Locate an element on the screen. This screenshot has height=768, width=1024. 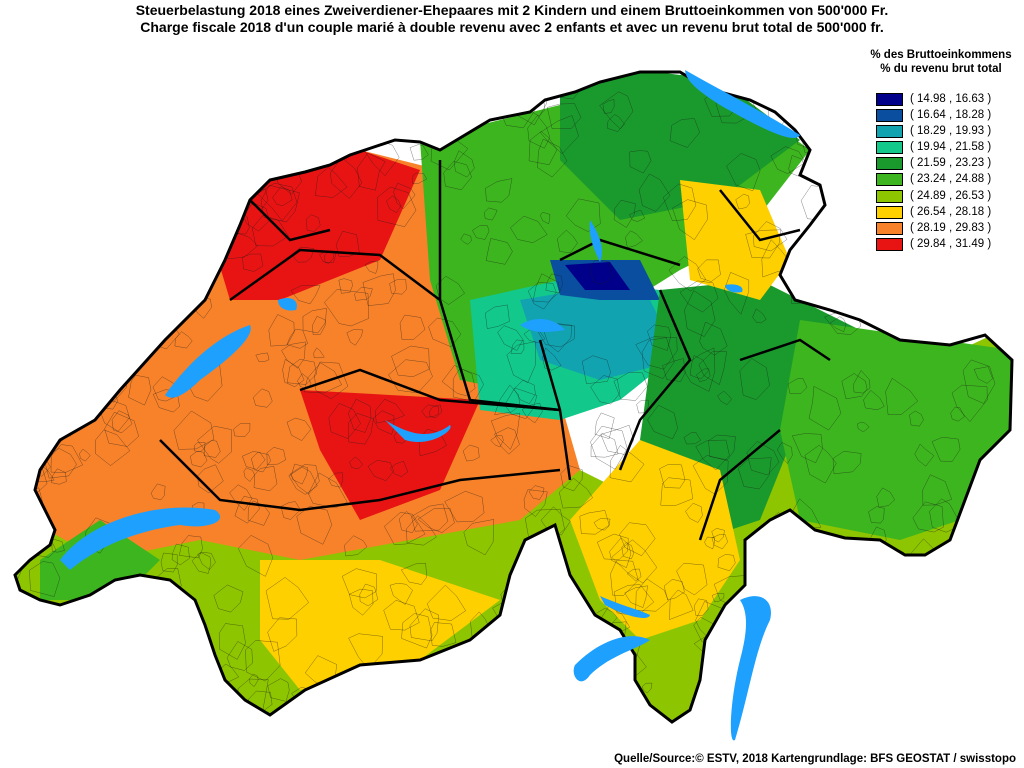
legend-label: ( 29.84 , 31.49 ) is located at coordinates (951, 243).